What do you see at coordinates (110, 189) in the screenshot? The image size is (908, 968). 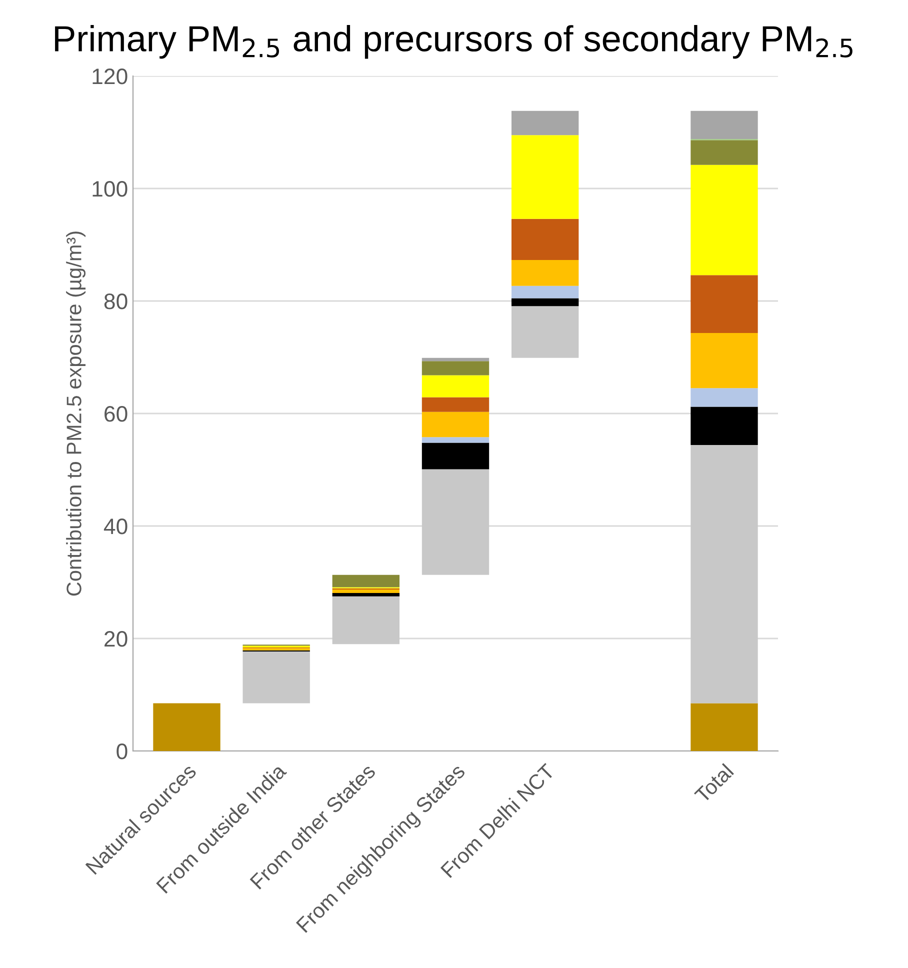 I see `y-tick-label: 100` at bounding box center [110, 189].